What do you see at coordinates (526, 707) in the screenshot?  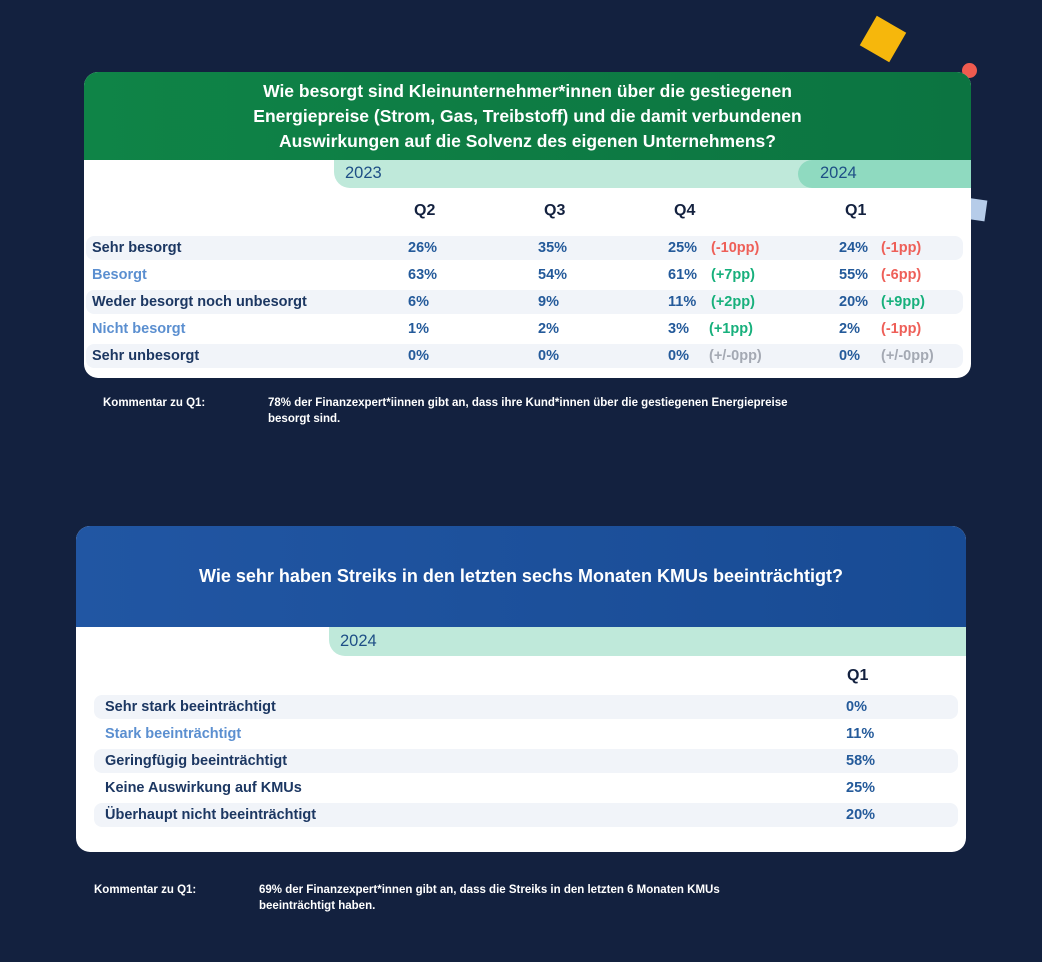 I see `table-row: Sehr stark beeinträchtigt 0%` at bounding box center [526, 707].